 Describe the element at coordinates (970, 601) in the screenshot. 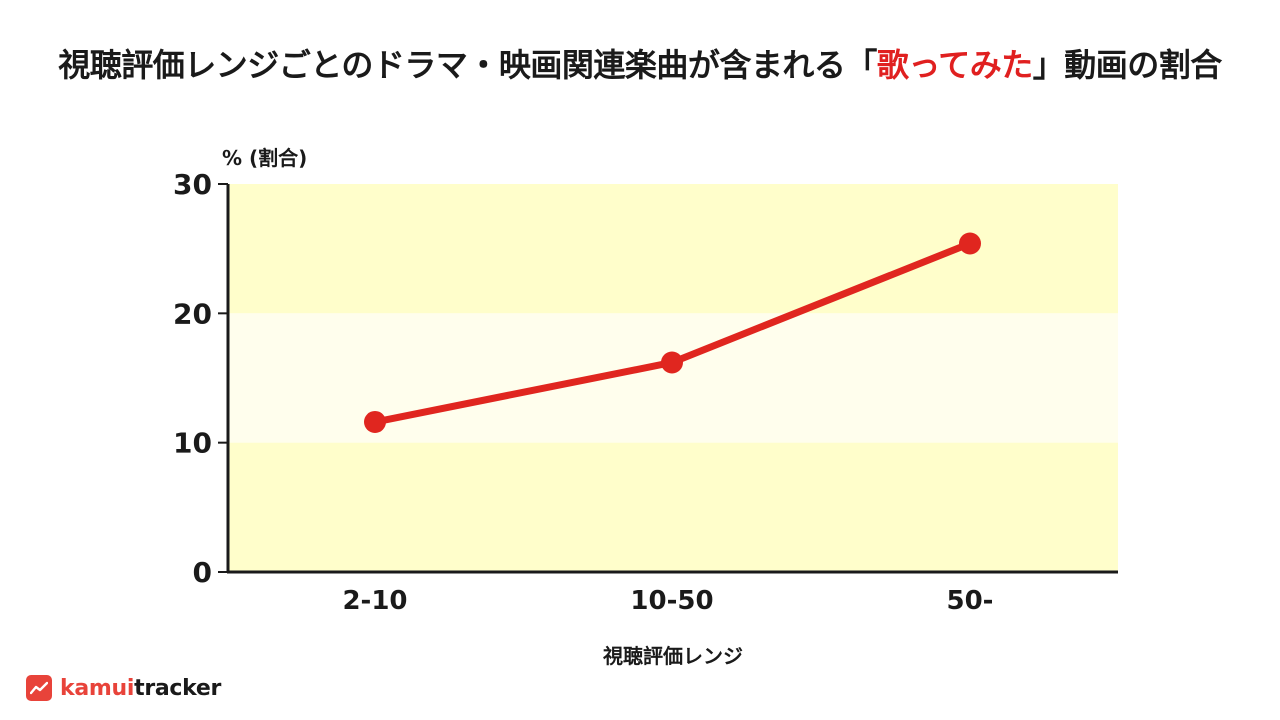

I see `x-tick-label: 50-` at that location.